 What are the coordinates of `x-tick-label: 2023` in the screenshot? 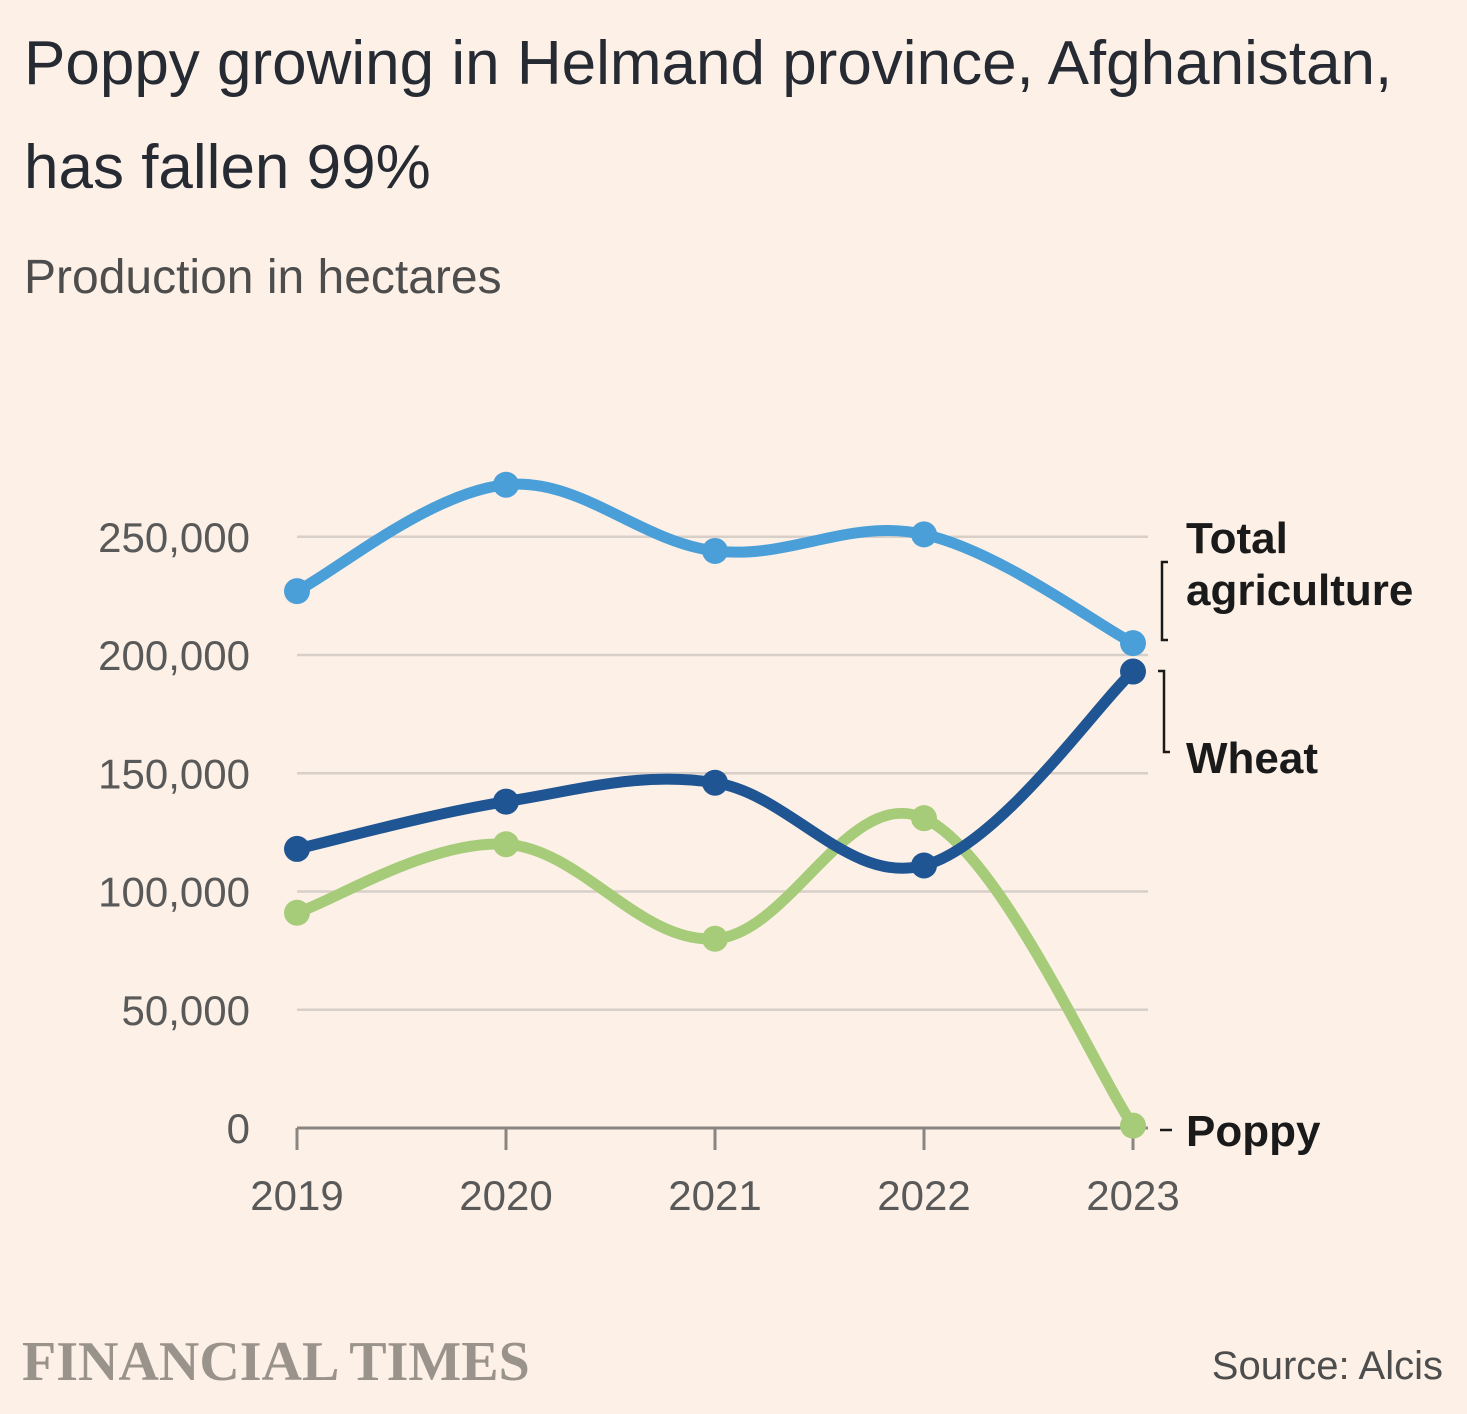 It's located at (1132, 1195).